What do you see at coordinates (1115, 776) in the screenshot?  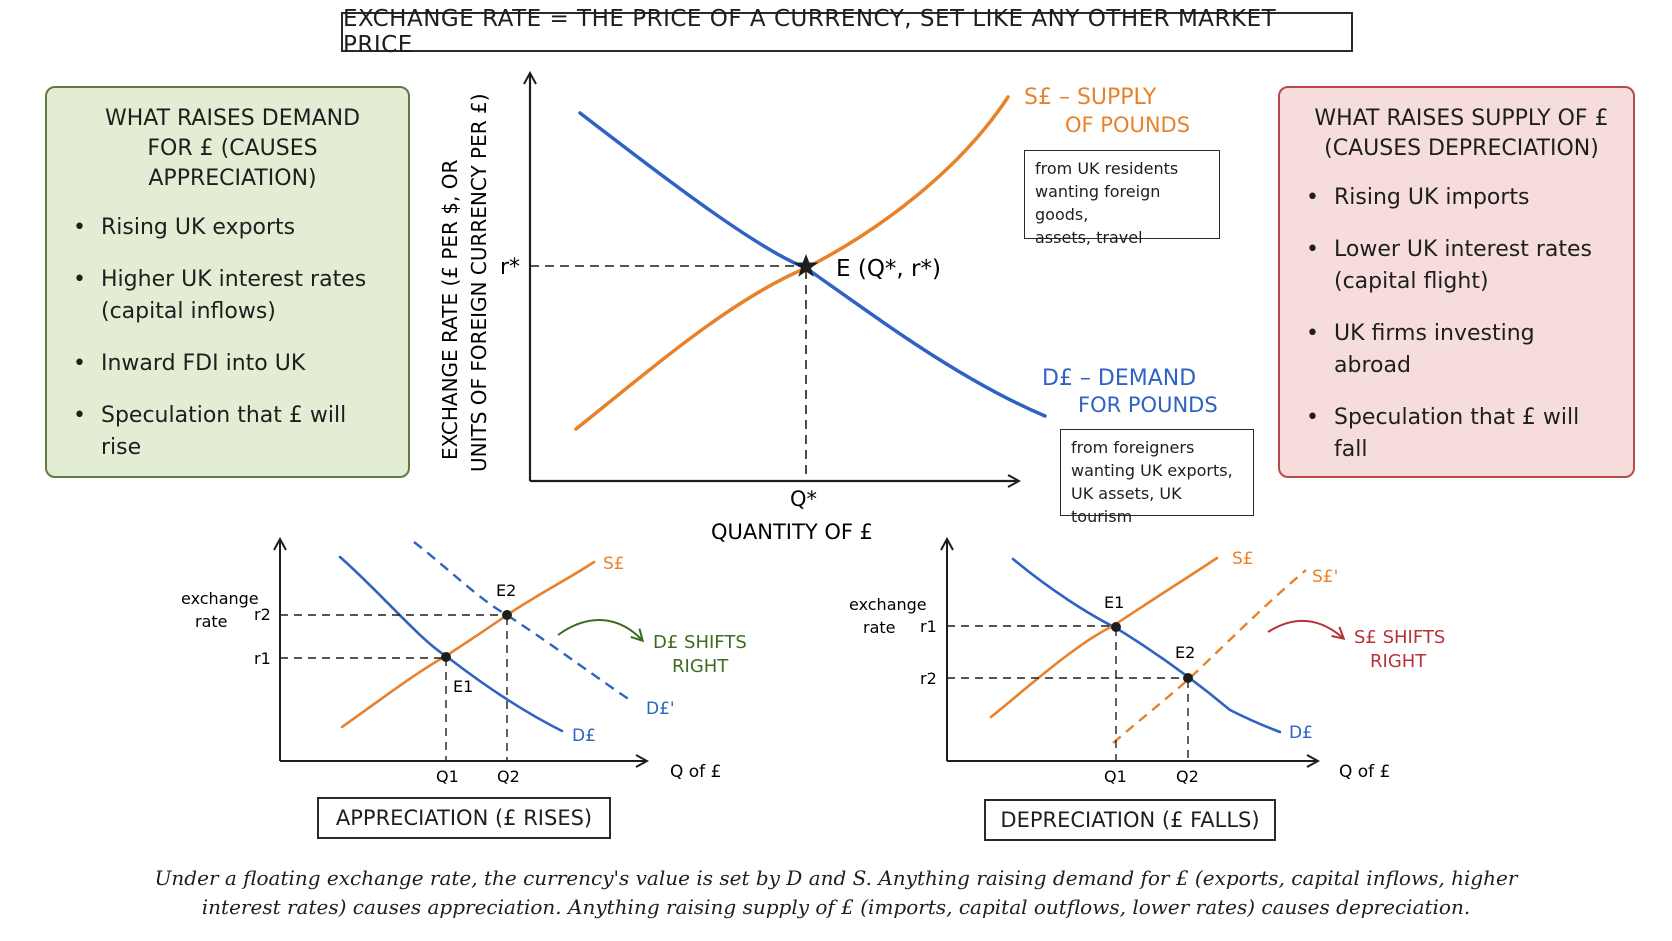 I see `deprec-q1-label: Q1` at bounding box center [1115, 776].